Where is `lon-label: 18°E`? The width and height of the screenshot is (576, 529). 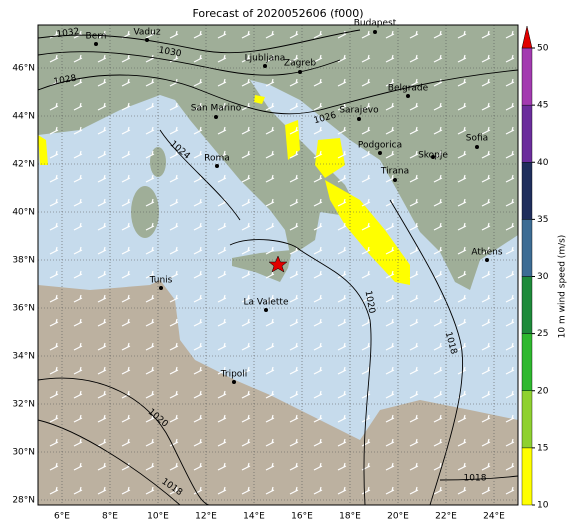 lon-label: 18°E is located at coordinates (350, 517).